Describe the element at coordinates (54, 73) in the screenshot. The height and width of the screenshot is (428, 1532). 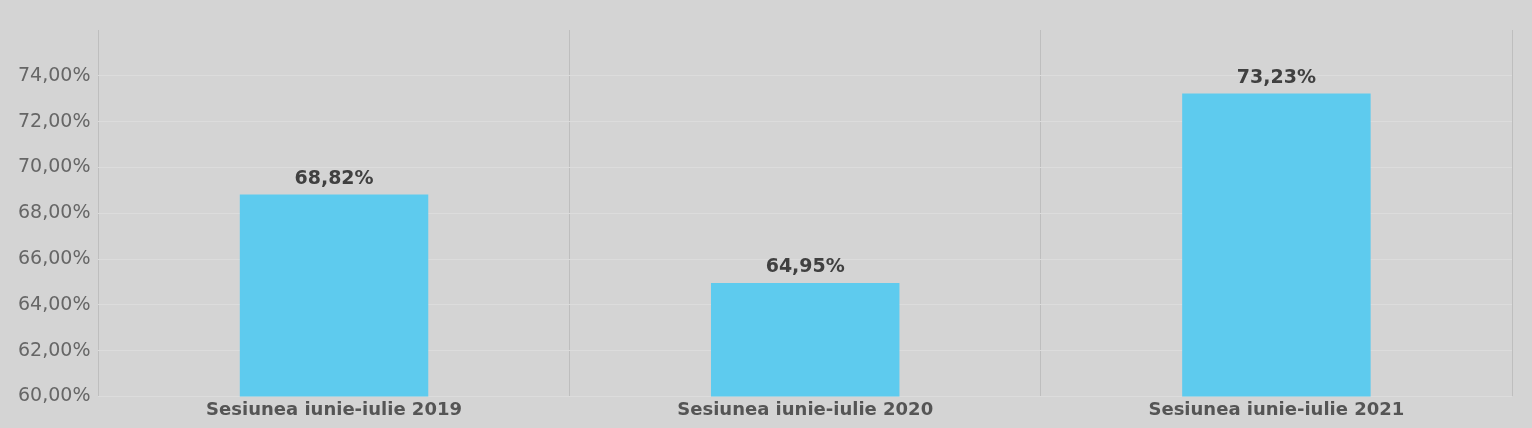
I see `y-tick-label: 74,00%` at that location.